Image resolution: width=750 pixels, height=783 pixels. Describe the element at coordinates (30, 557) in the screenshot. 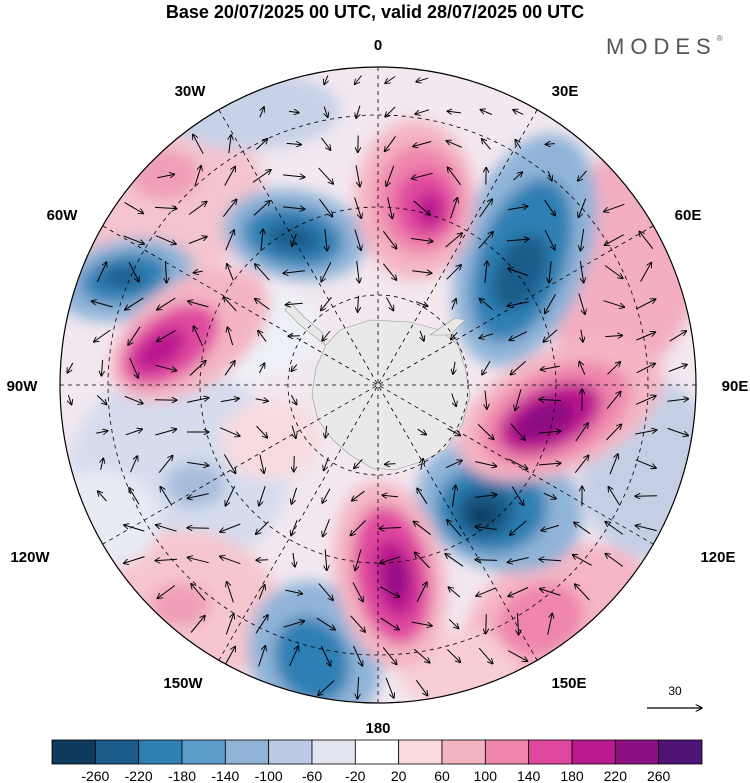

I see `lon-120w: 120W` at that location.